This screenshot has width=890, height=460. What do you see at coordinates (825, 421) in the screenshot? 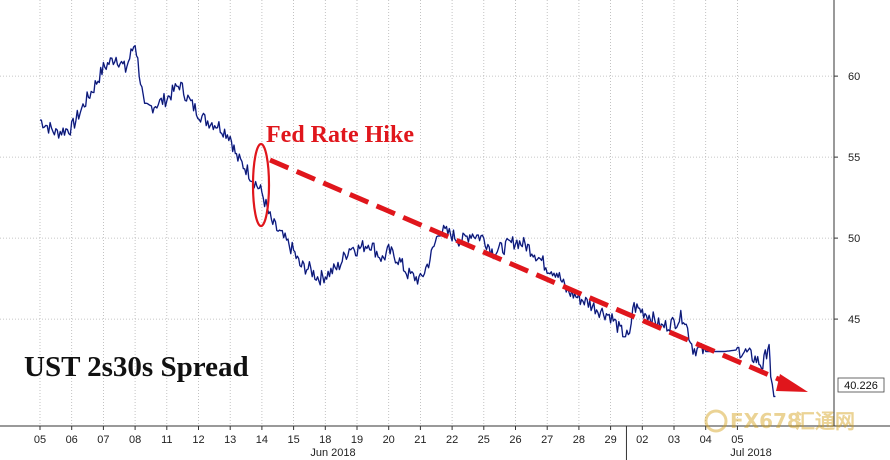
I see `watermark-cn: 汇通网` at bounding box center [825, 421].